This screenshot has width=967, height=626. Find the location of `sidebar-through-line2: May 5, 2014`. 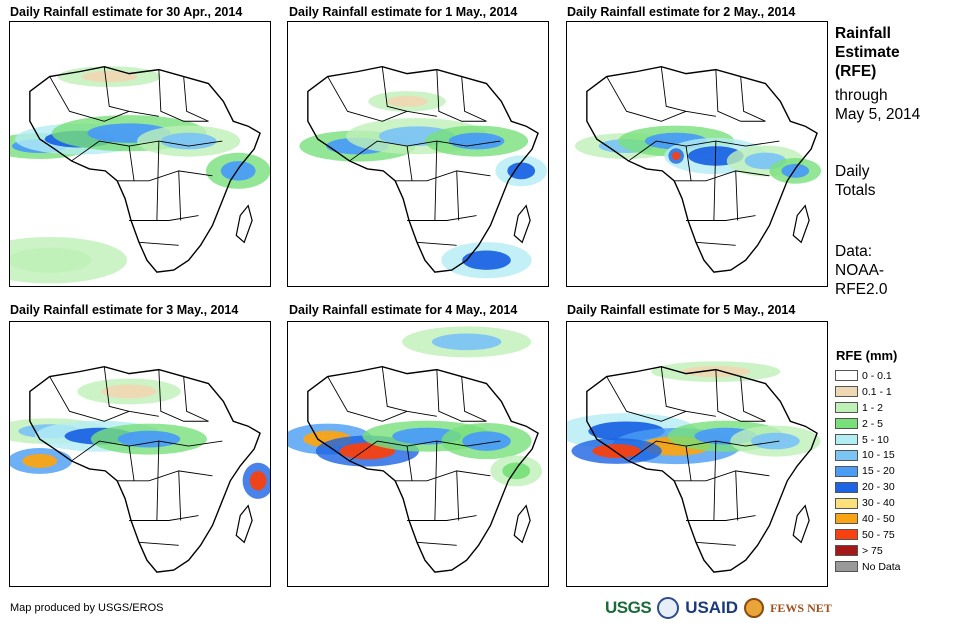

sidebar-through-line2: May 5, 2014 is located at coordinates (878, 114).